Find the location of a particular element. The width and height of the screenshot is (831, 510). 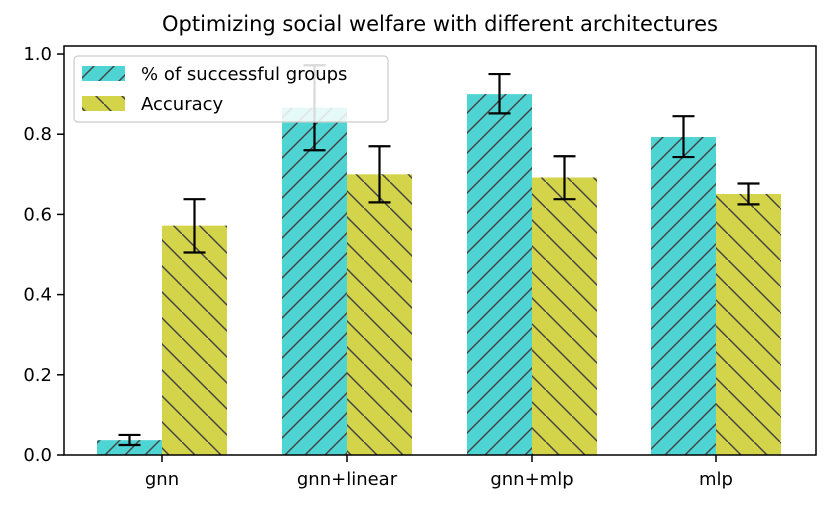

legend: % of successful groups Accuracy is located at coordinates (231, 89).